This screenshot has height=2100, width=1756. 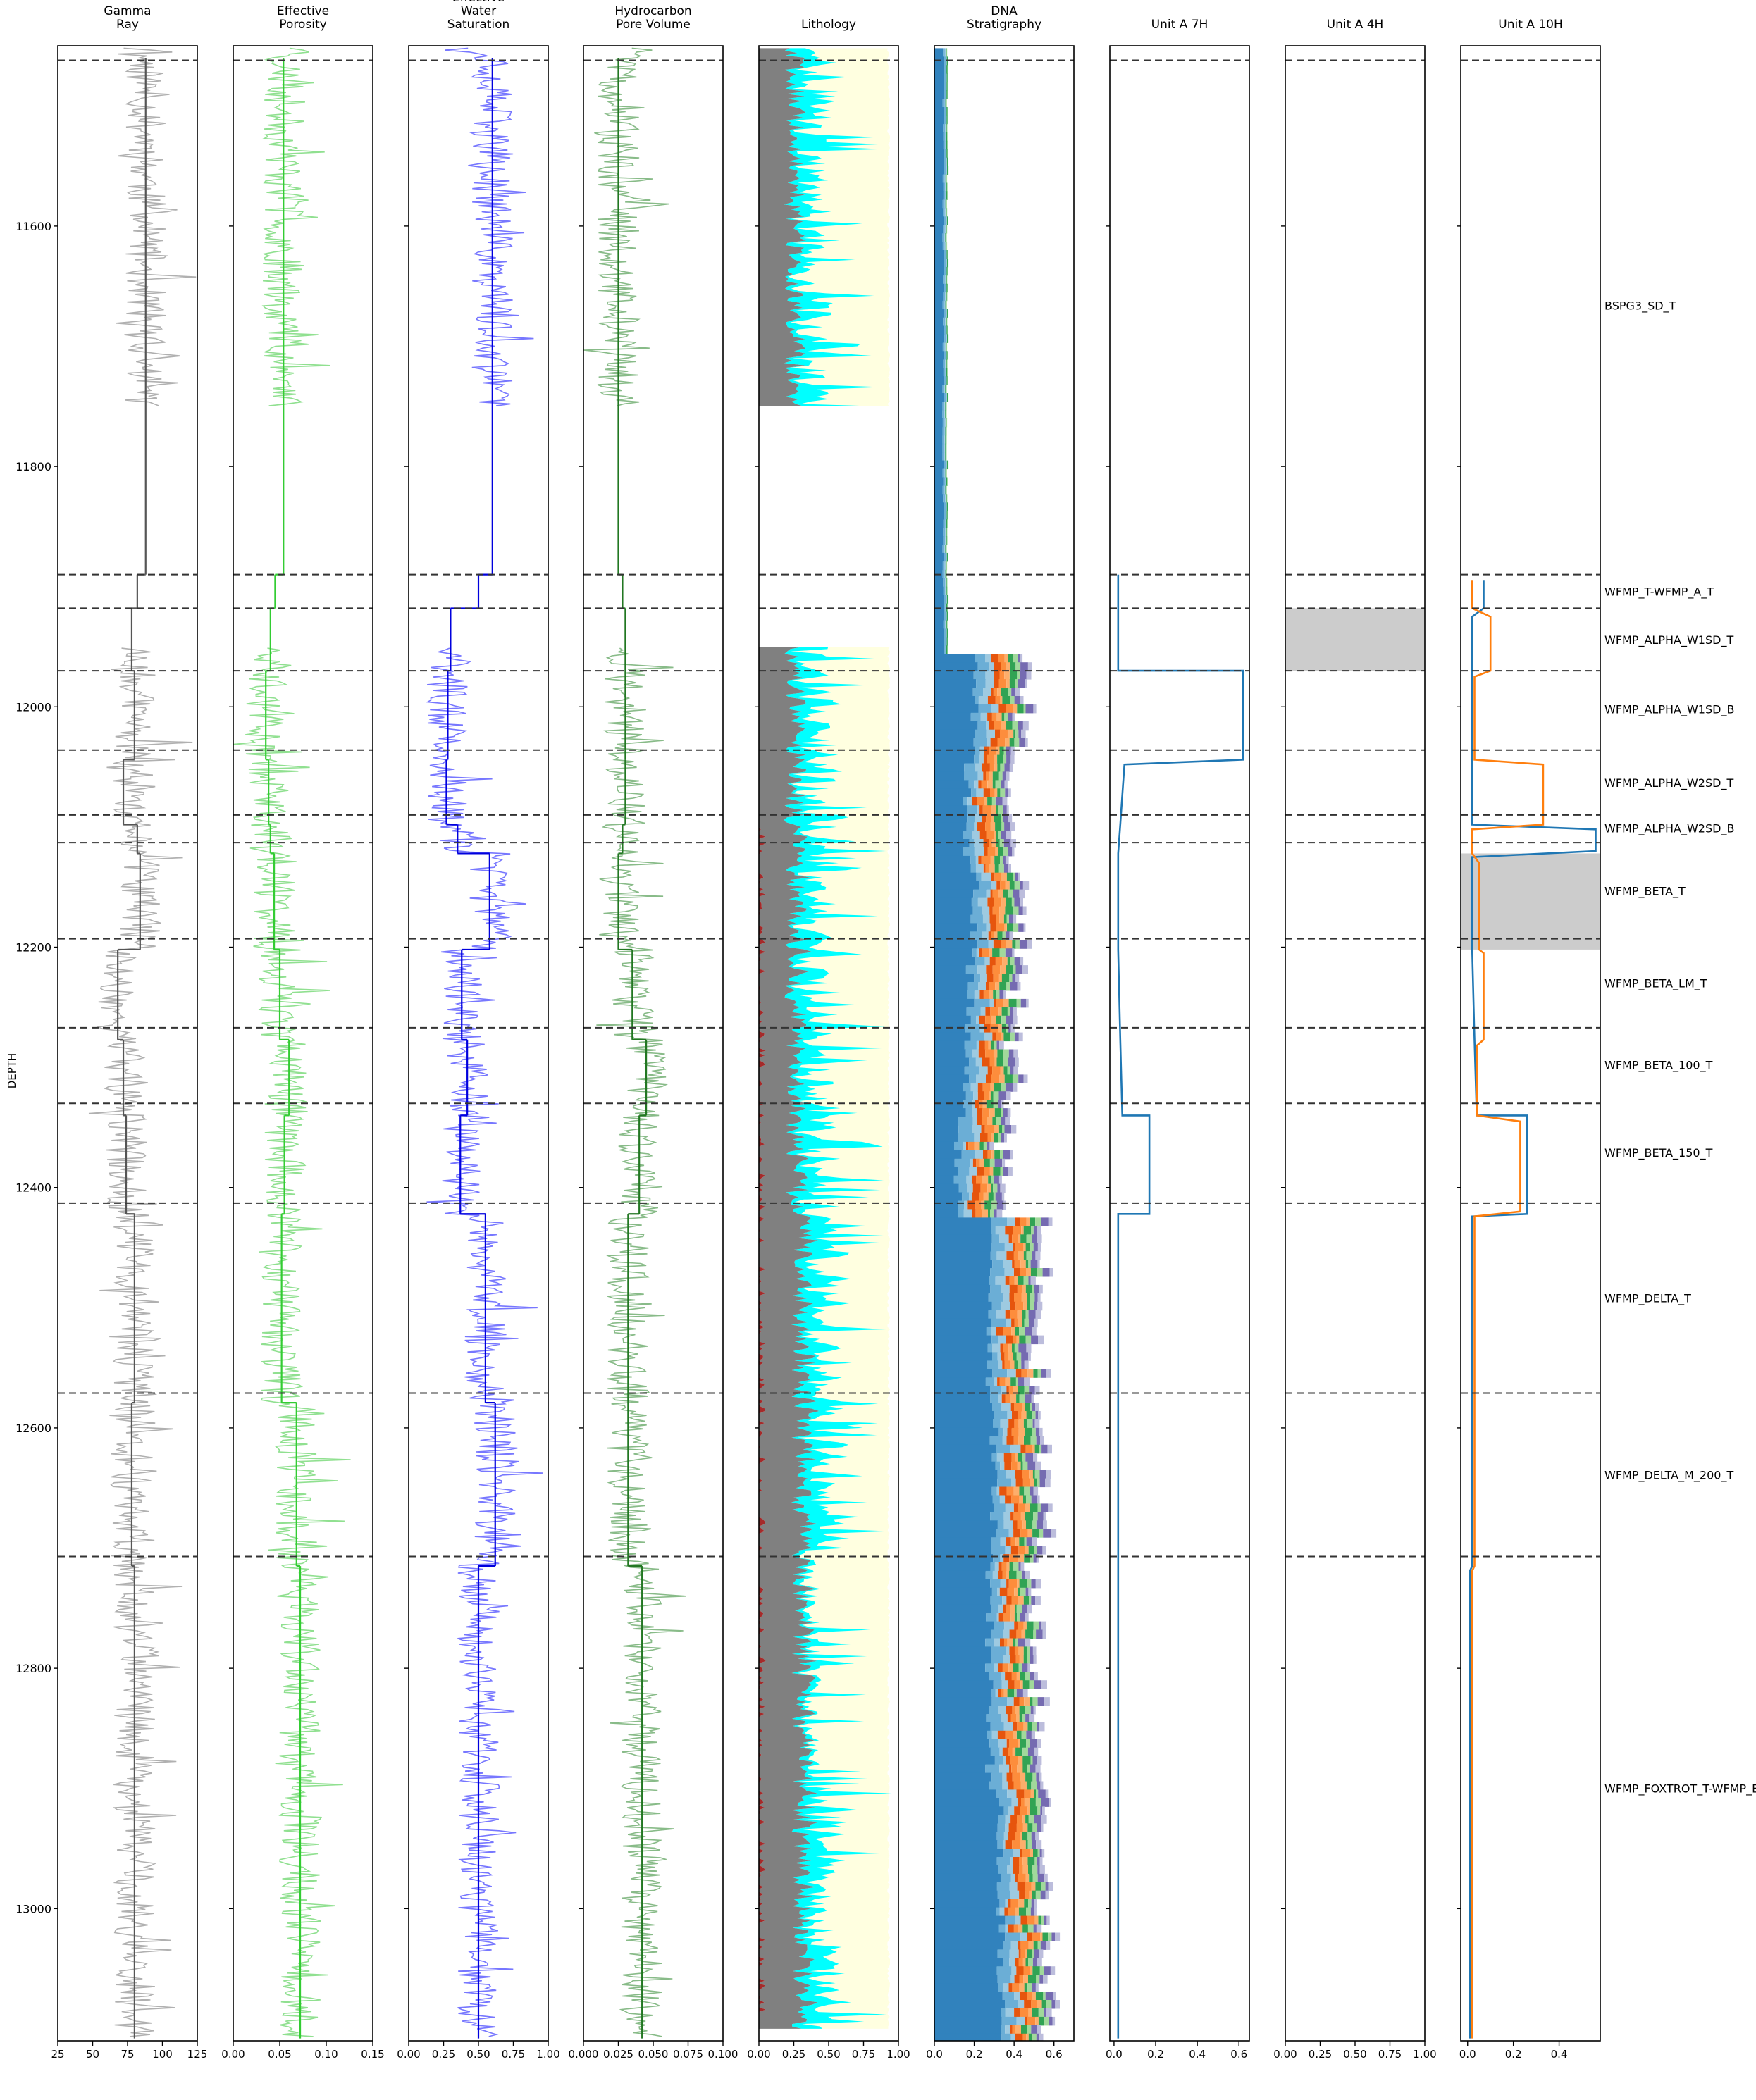 What do you see at coordinates (839, 1338) in the screenshot?
I see `lithology-sand-fill` at bounding box center [839, 1338].